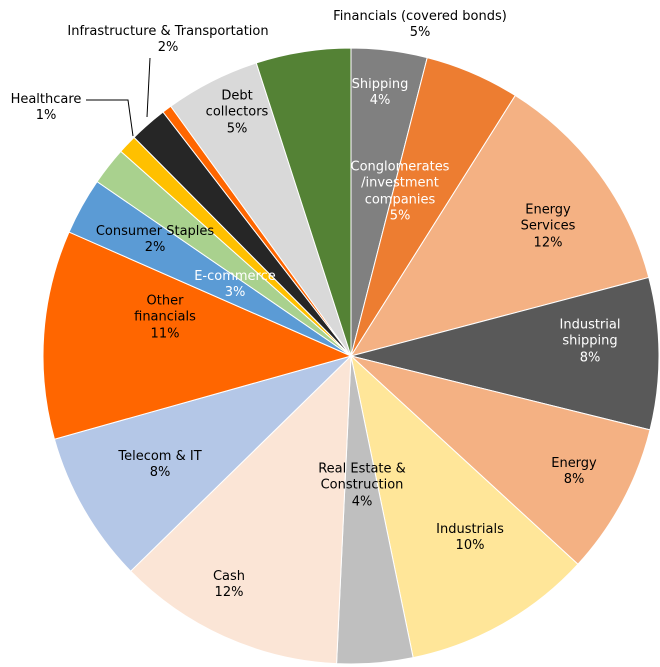  What do you see at coordinates (574, 463) in the screenshot?
I see `category-label: Energy` at bounding box center [574, 463].